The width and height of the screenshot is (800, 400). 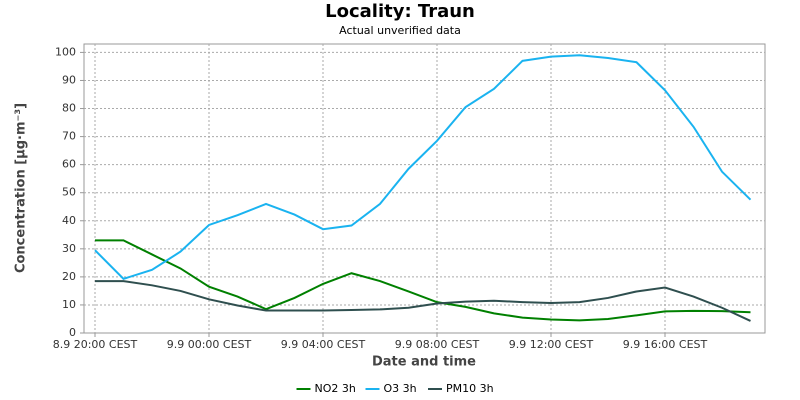 I want to click on y-tick-label: 60, so click(x=69, y=164).